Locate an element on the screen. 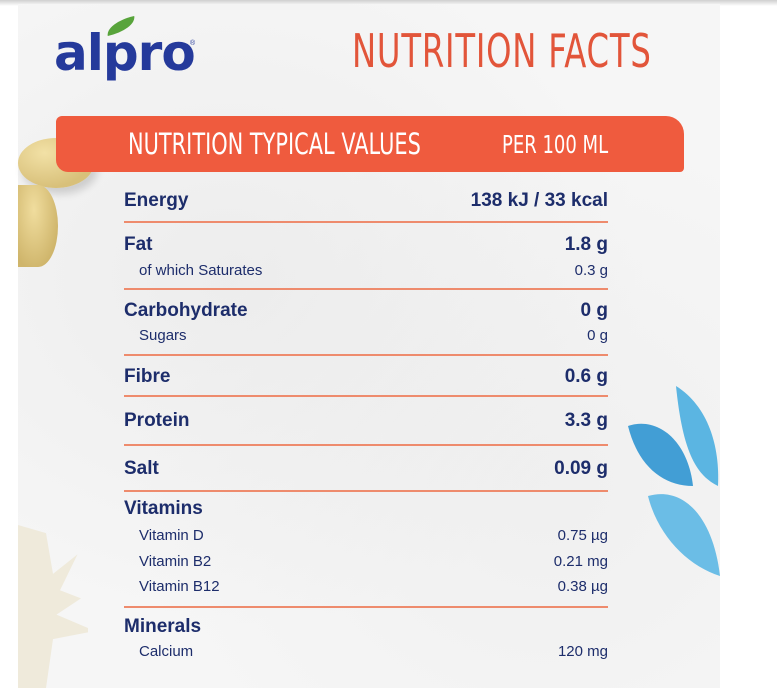 This screenshot has width=777, height=697. registered-mark: ® is located at coordinates (193, 43).